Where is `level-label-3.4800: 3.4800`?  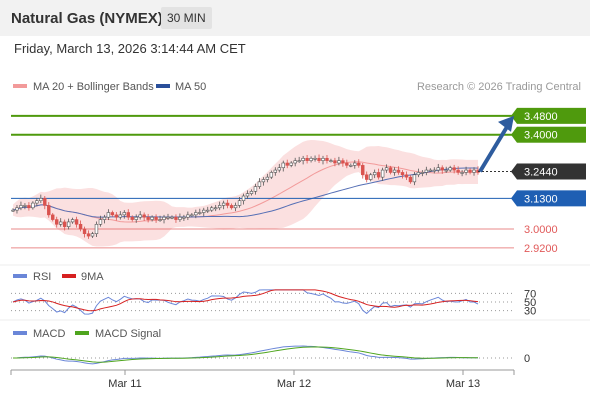
level-label-3.4800: 3.4800 is located at coordinates (541, 117).